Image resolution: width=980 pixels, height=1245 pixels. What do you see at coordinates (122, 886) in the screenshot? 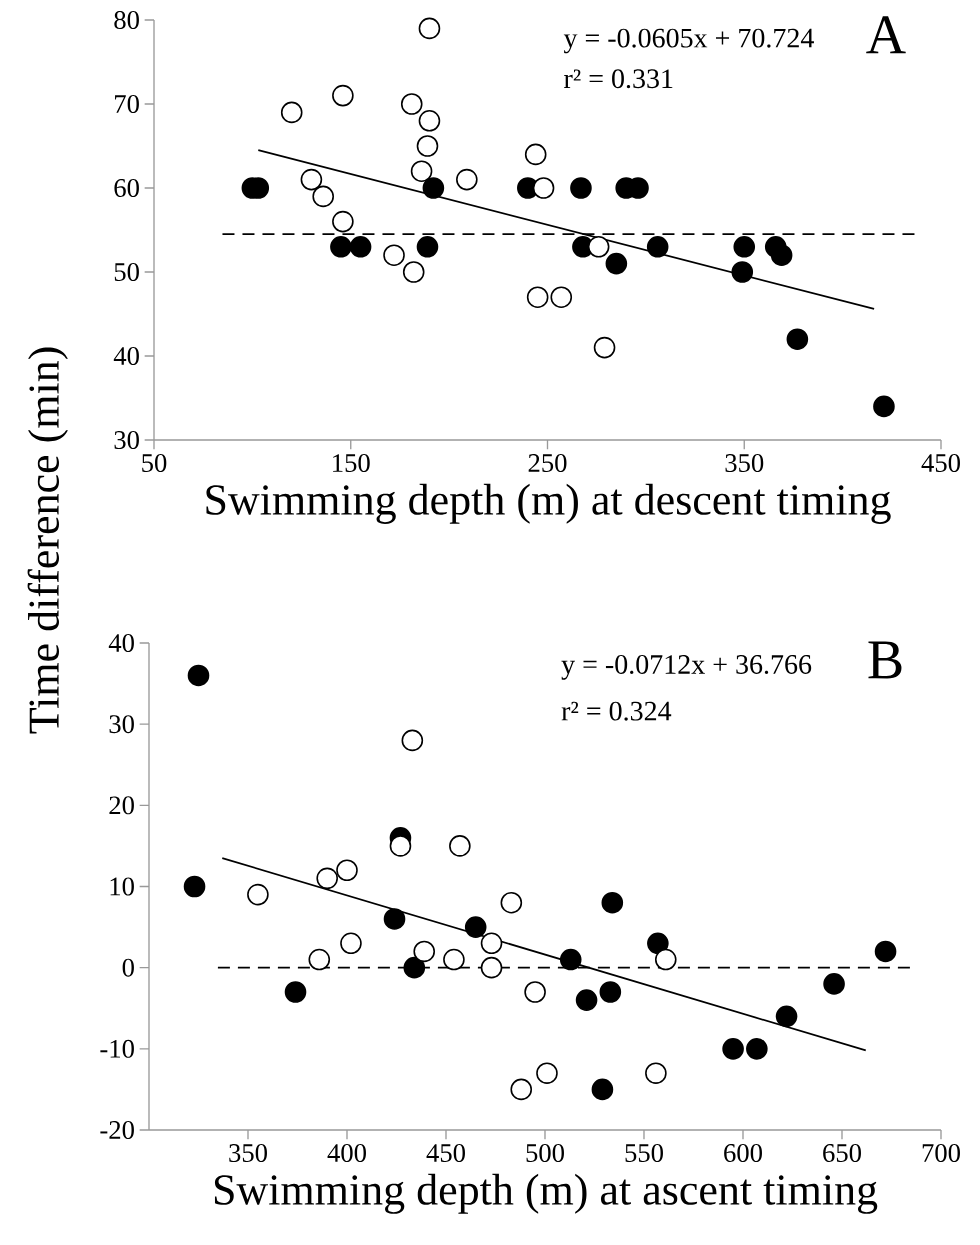
I see `y-tick-label: 10` at bounding box center [122, 886].